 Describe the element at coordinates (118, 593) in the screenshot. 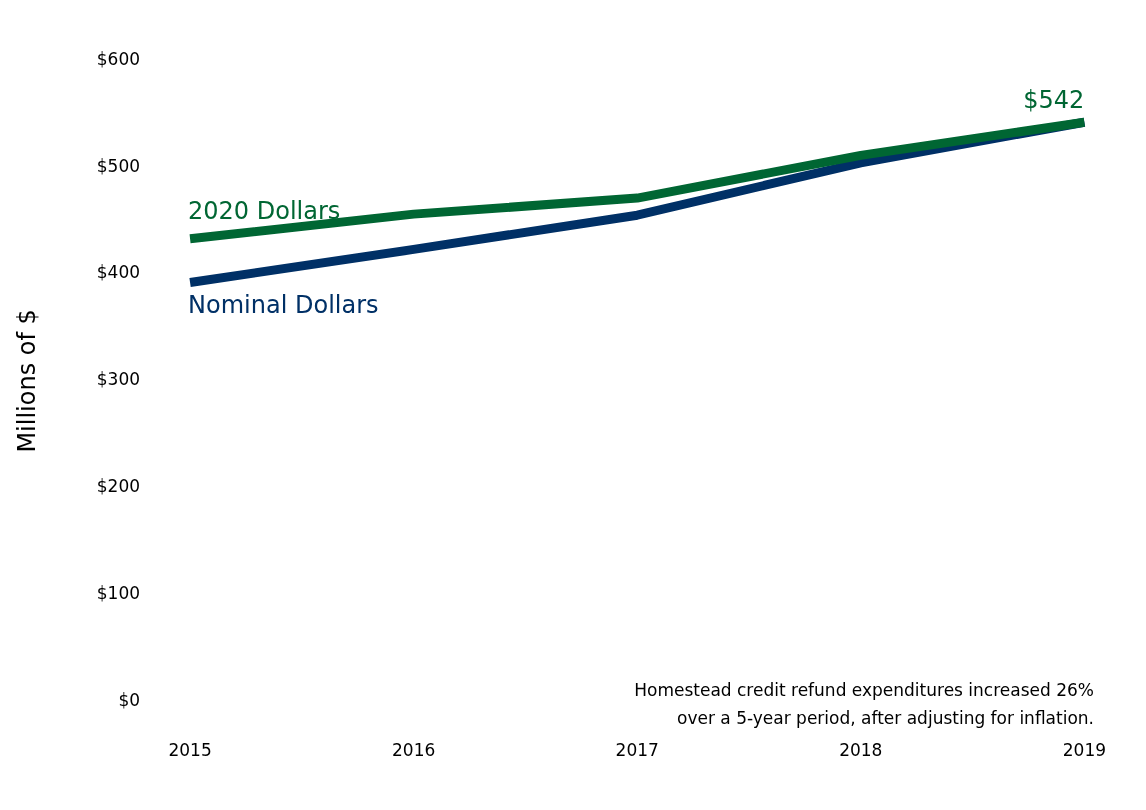

I see `y-tick-label: $100` at that location.